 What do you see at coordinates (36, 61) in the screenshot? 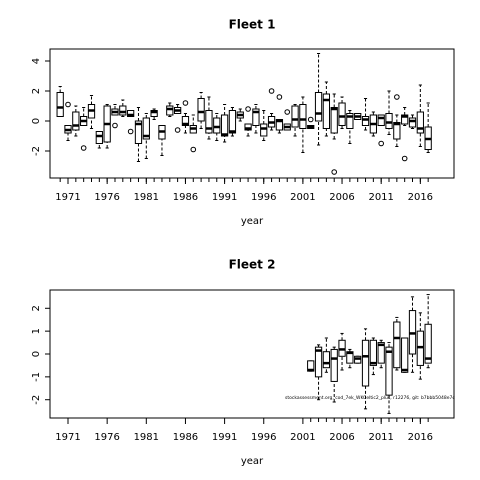
I see `y-tick-label: 4` at bounding box center [36, 61].